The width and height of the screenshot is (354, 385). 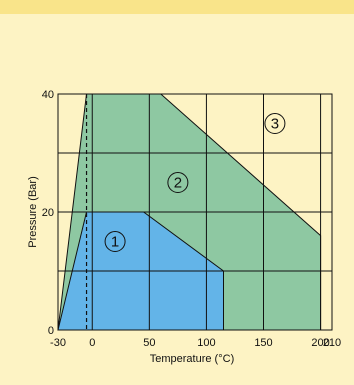 What do you see at coordinates (58, 343) in the screenshot?
I see `x-tick-label: -30` at bounding box center [58, 343].